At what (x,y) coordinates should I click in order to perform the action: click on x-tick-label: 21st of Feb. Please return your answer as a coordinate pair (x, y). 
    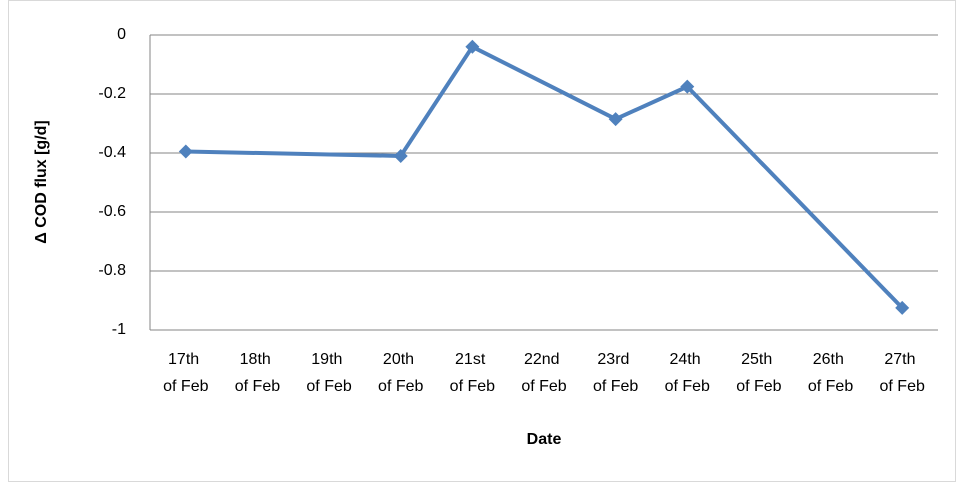
    Looking at the image, I should click on (472, 373).